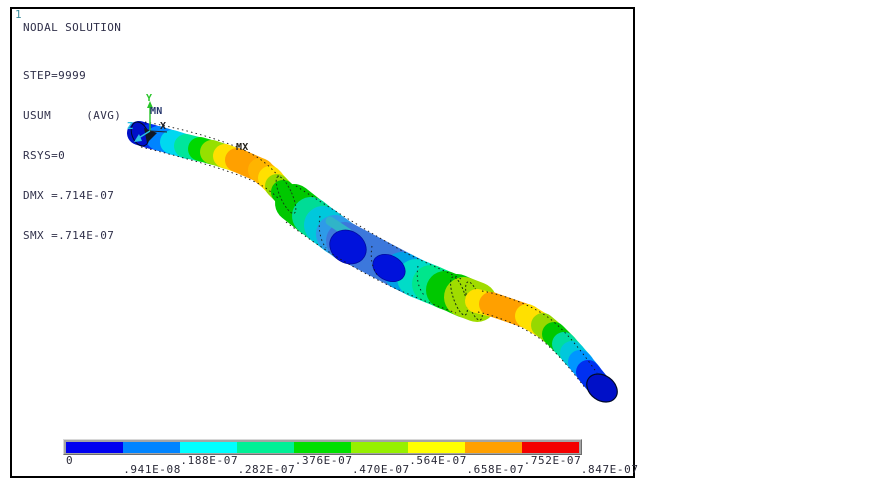 This screenshot has width=890, height=489. I want to click on legend-tick-label: .564E-07, so click(438, 460).